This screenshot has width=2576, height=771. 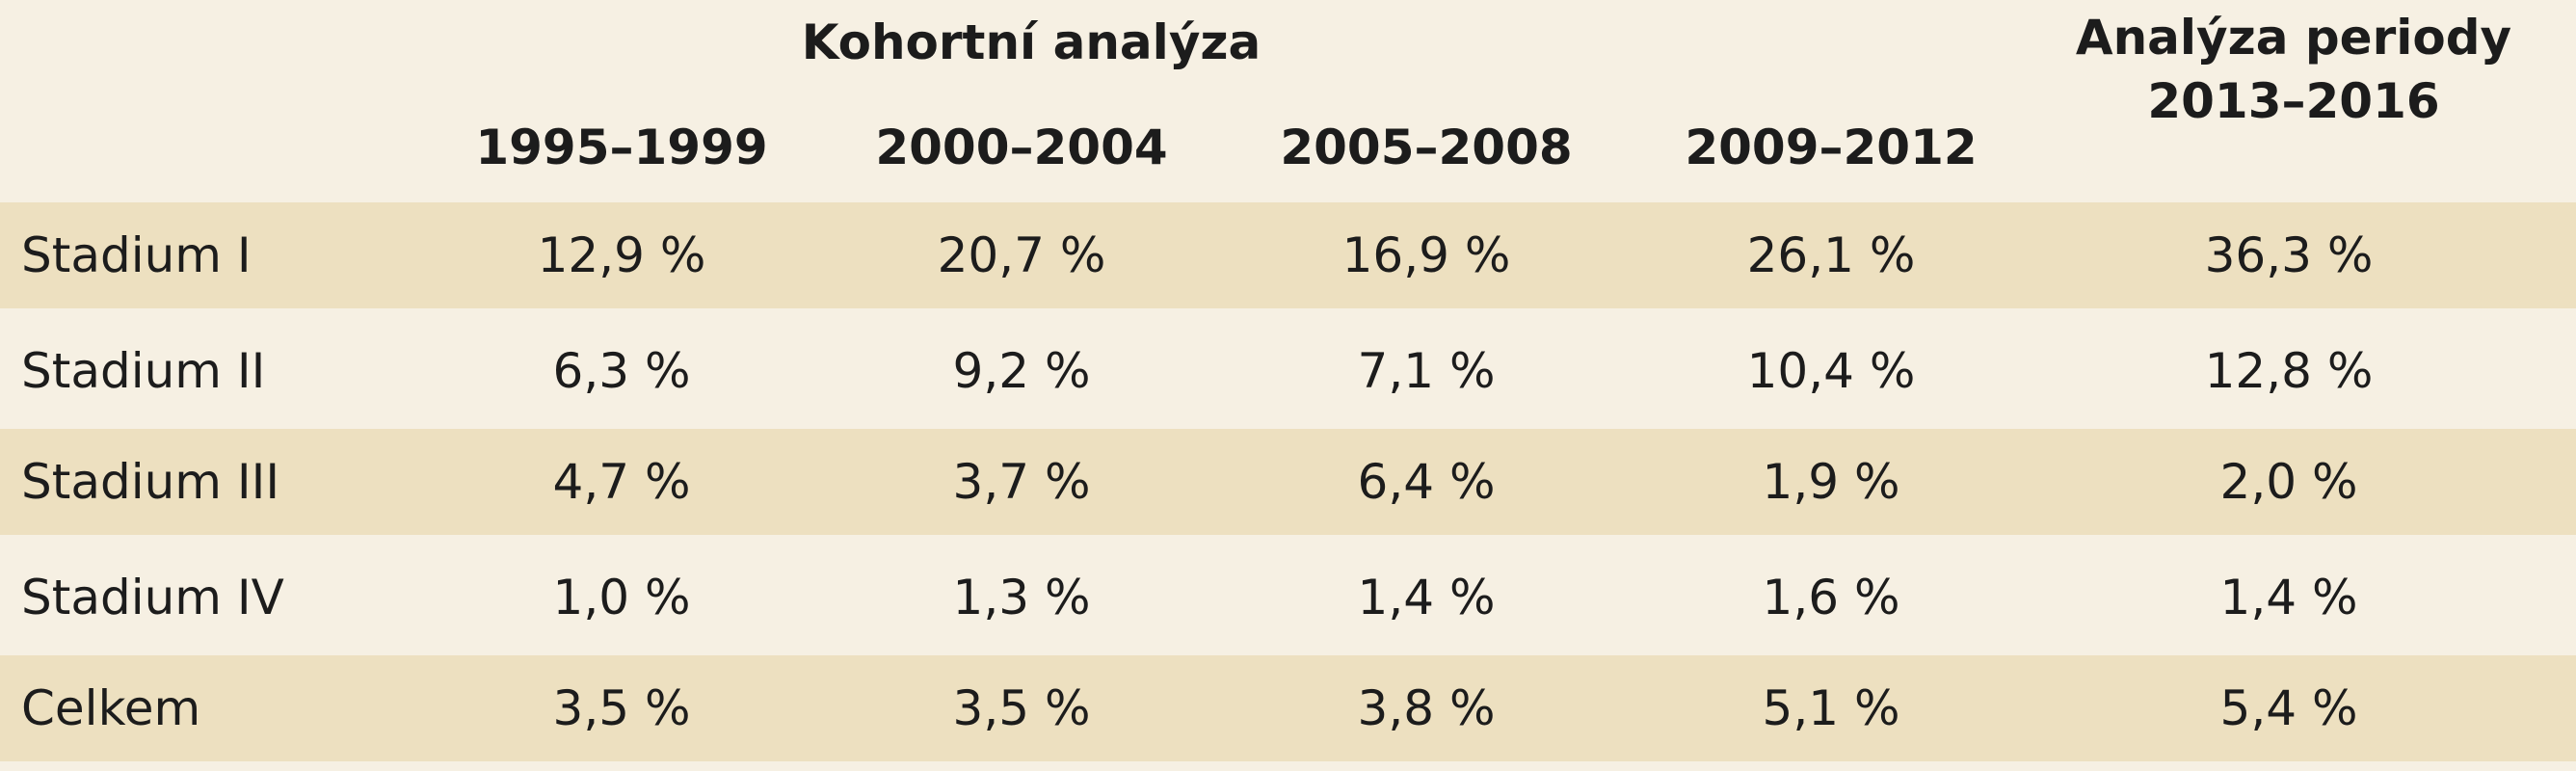 I want to click on header-period-analysis: Analýza periody 2013–2016, so click(x=2294, y=74).